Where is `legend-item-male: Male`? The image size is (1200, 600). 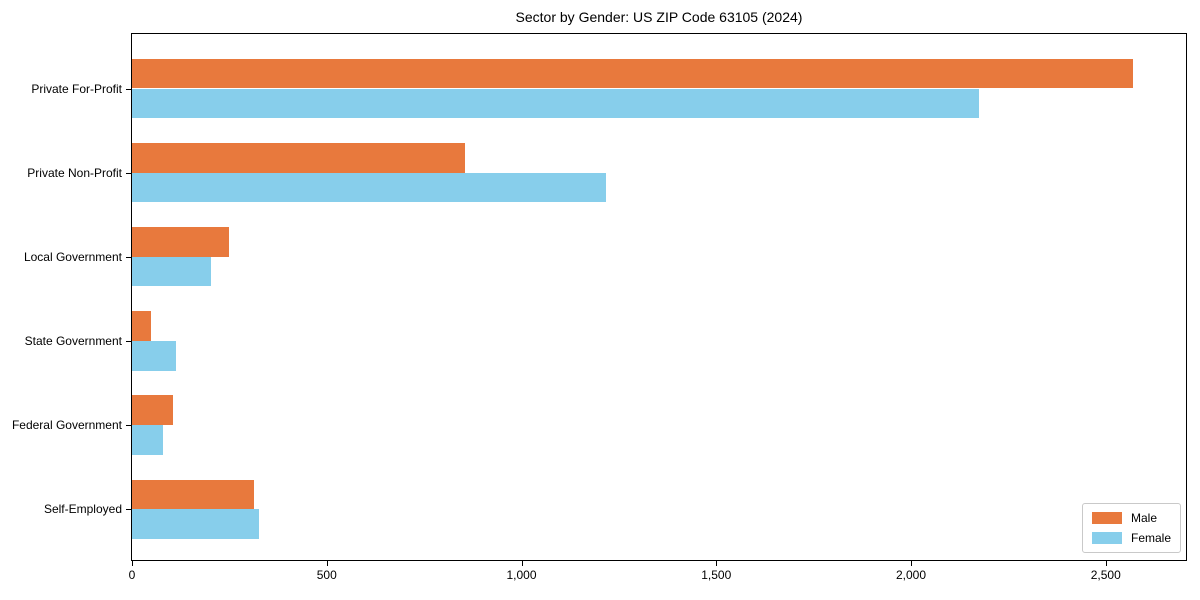
legend-item-male: Male is located at coordinates (1131, 518).